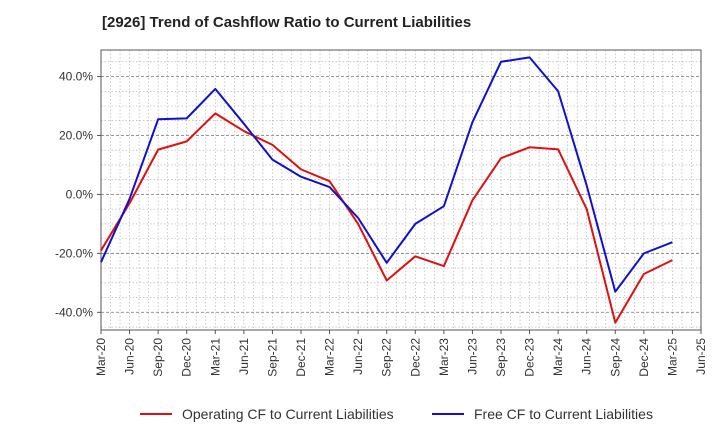 This screenshot has height=440, width=720. I want to click on x-tick-label: Sep-22, so click(387, 357).